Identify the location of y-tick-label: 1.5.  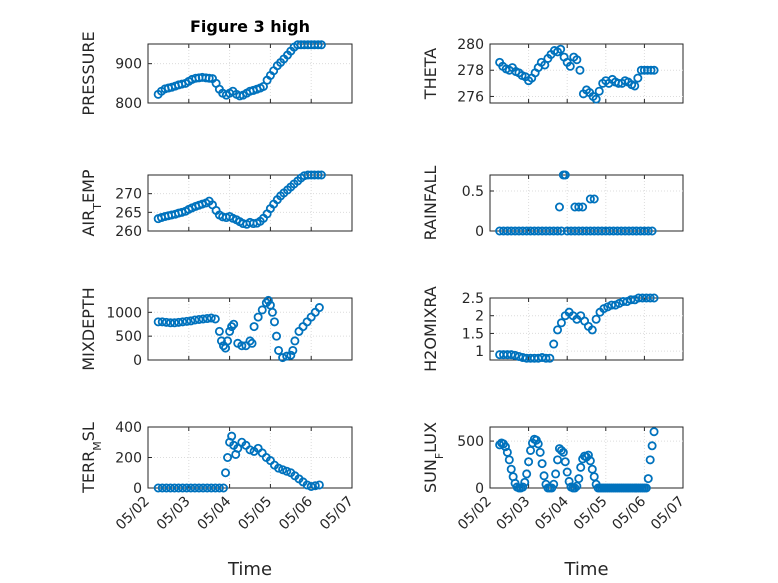
(473, 334).